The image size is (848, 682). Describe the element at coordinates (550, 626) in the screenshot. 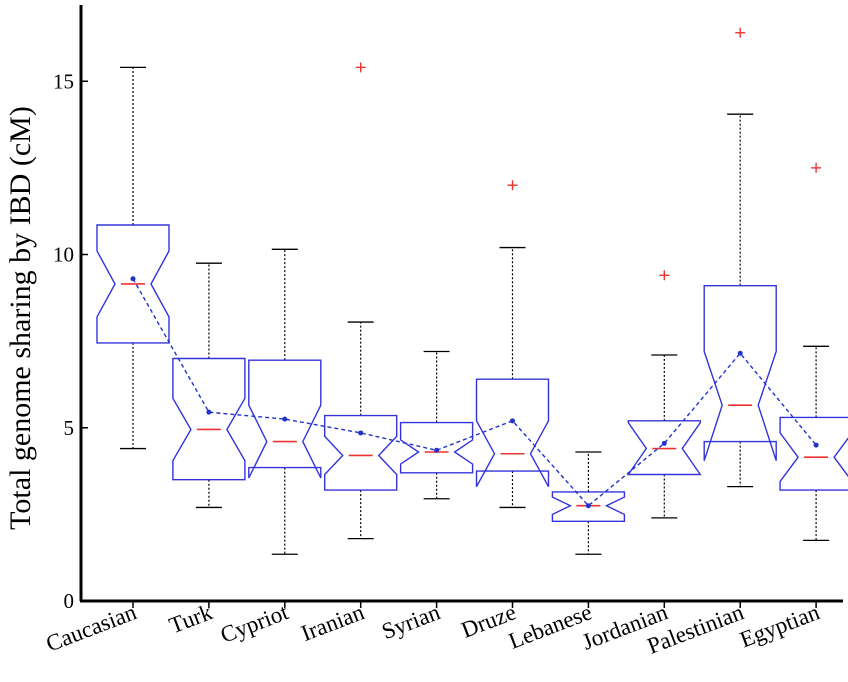

I see `x-tick-label: Lebanese` at that location.